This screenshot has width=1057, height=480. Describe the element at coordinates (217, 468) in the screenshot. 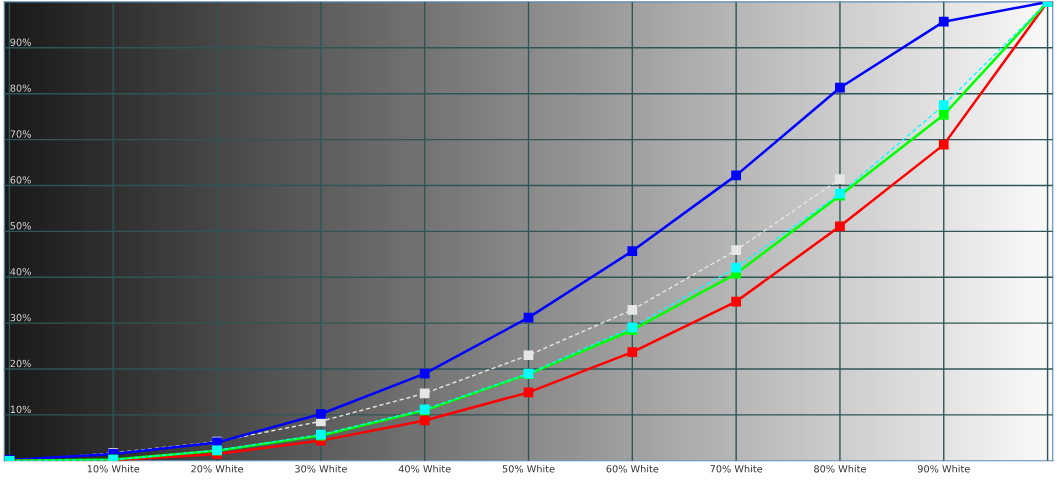

I see `x-tick-label: 20% White` at that location.